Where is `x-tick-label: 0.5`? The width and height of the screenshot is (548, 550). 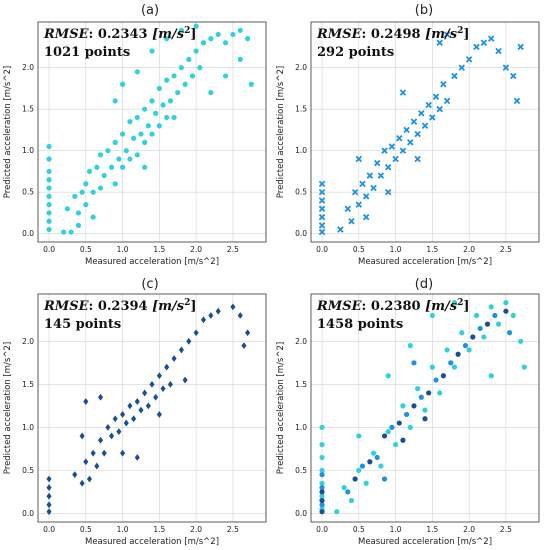 x-tick-label: 0.5 is located at coordinates (86, 249).